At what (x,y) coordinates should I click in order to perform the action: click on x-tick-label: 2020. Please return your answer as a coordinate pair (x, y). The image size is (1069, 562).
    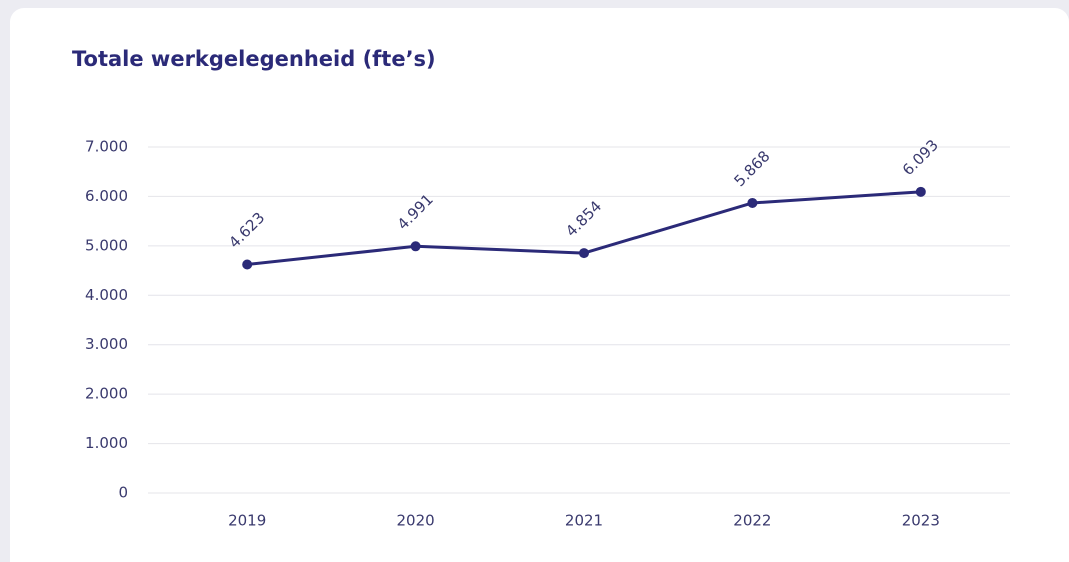
    Looking at the image, I should click on (416, 521).